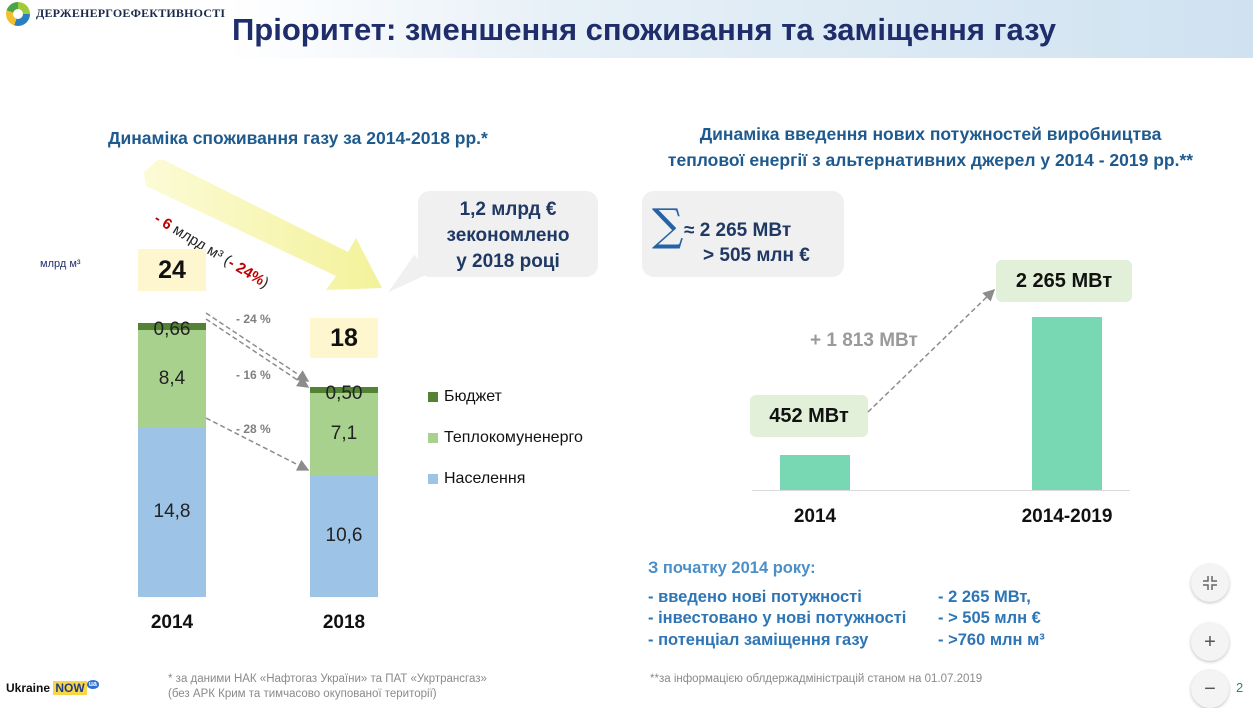 The image size is (1253, 708). Describe the element at coordinates (257, 353) in the screenshot. I see `arrow-heat` at that location.